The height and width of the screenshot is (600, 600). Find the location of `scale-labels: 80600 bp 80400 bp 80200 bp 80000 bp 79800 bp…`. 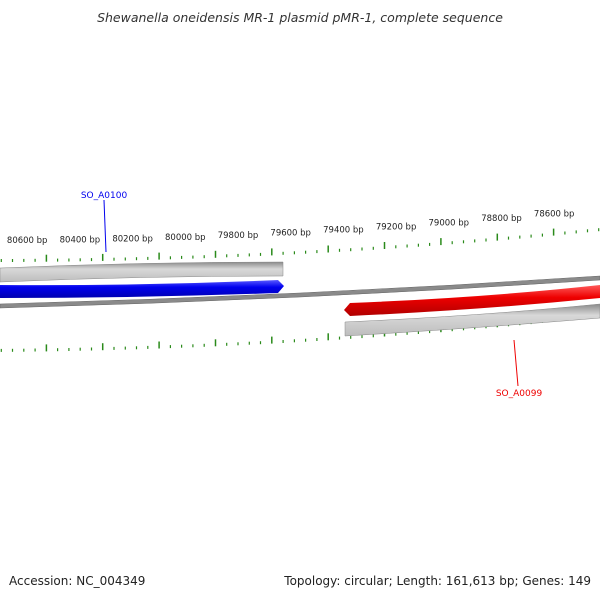

scale-labels: 80600 bp 80400 bp 80200 bp 80000 bp 79800 bp… is located at coordinates (291, 228).